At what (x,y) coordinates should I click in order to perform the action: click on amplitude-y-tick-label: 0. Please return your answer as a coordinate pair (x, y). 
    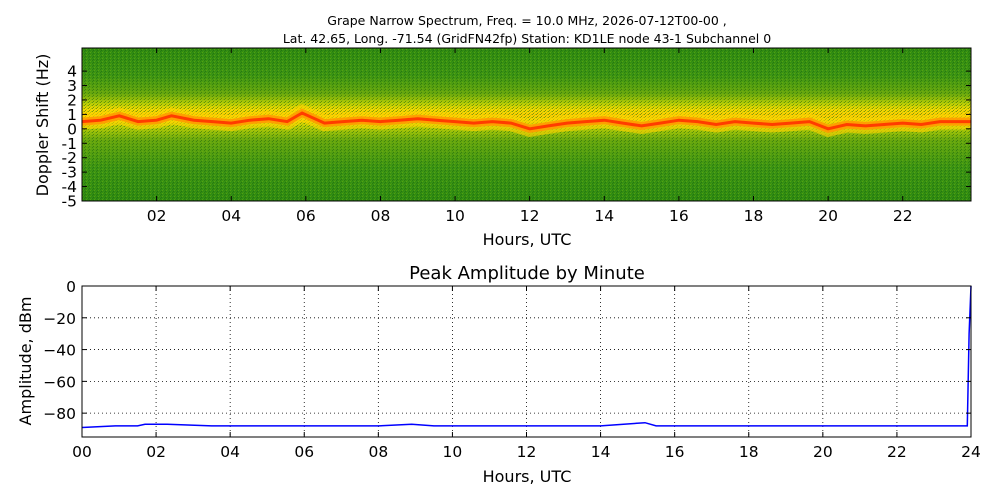
    Looking at the image, I should click on (71, 287).